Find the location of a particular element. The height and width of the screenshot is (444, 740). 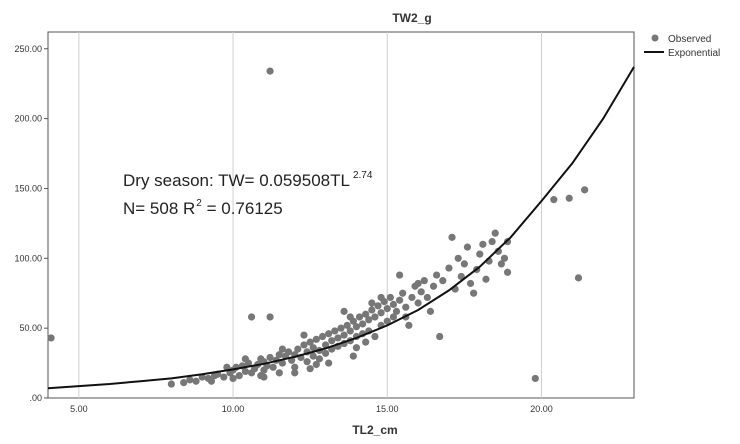

chart-title: TW2_g is located at coordinates (411, 18).